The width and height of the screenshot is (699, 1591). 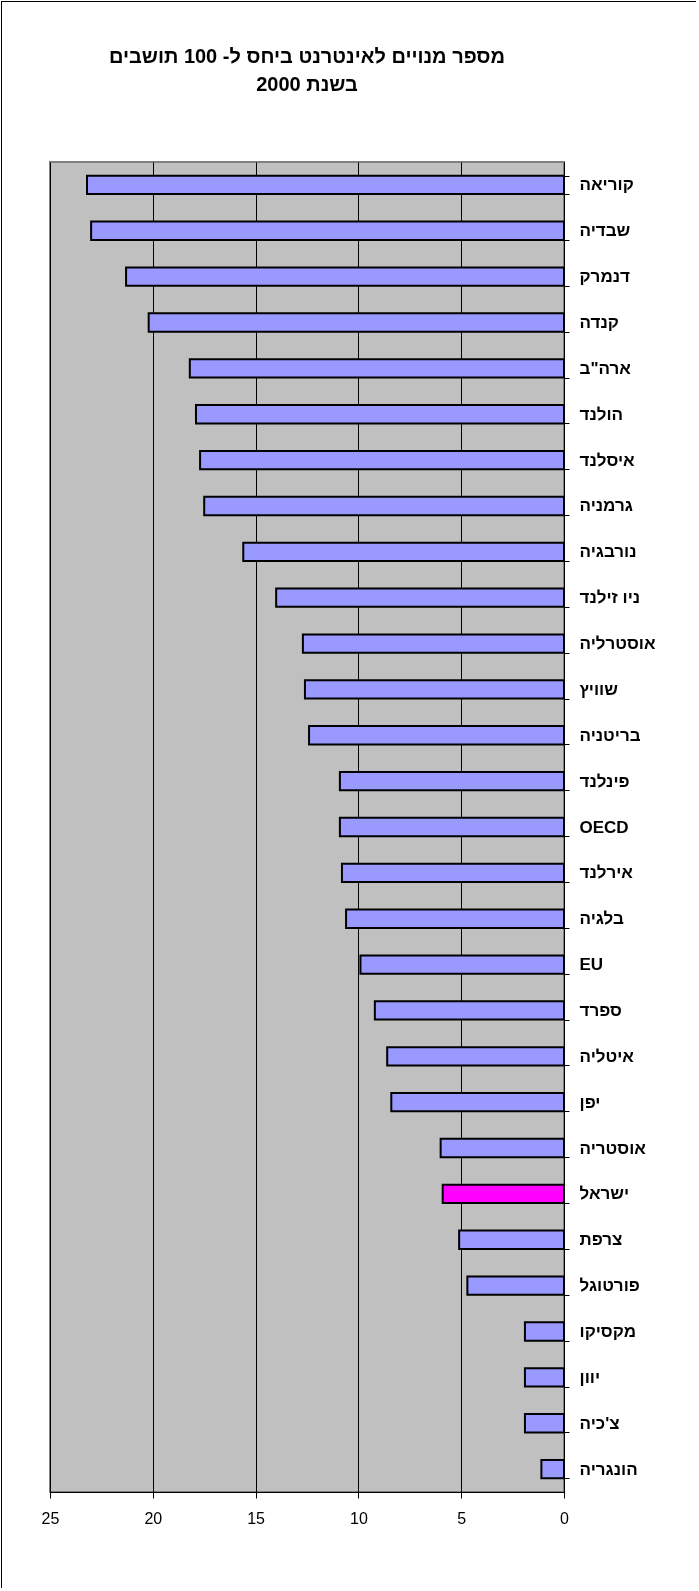 I want to click on y-tick-label: דנמרק, so click(x=605, y=277).